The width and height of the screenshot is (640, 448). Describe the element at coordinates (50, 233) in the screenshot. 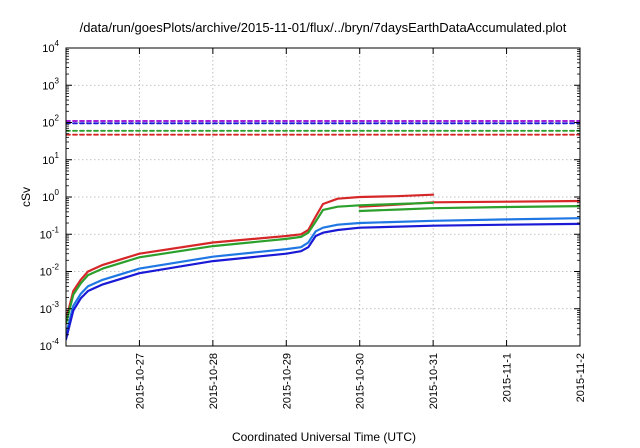

I see `y-tick-label: 10⁻¹` at that location.